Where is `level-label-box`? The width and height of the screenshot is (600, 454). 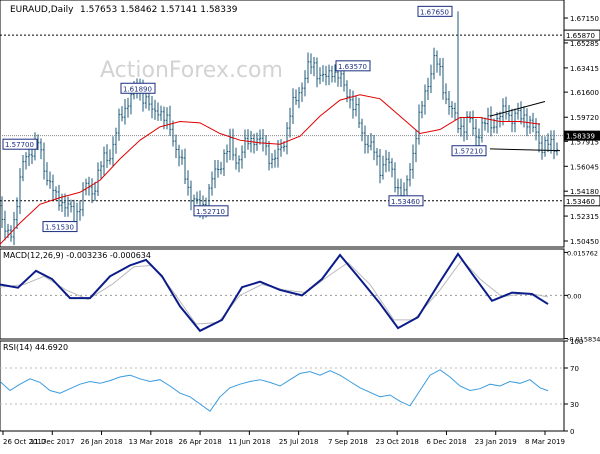 level-label-box is located at coordinates (581, 201).